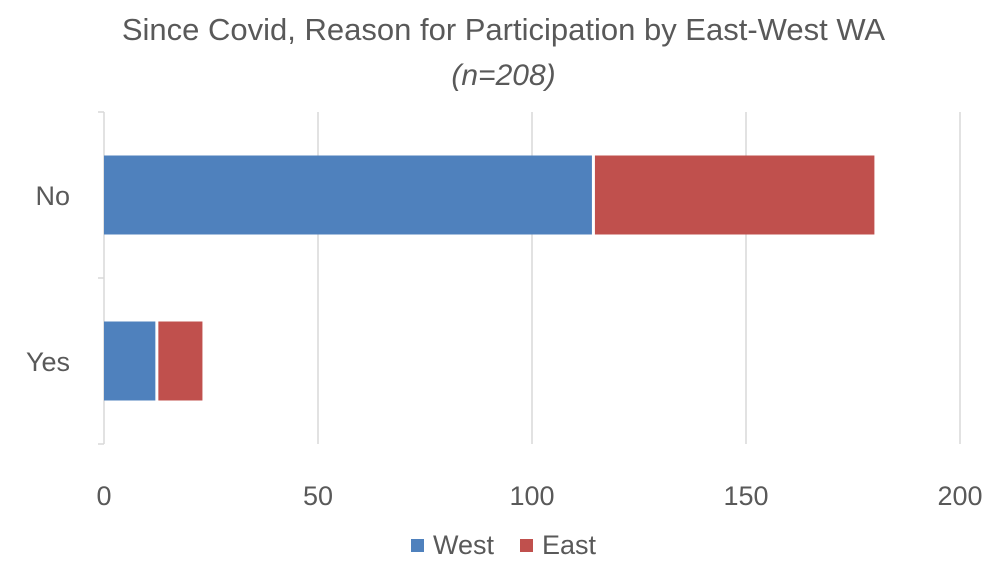  I want to click on x-tick-label: 200, so click(959, 496).